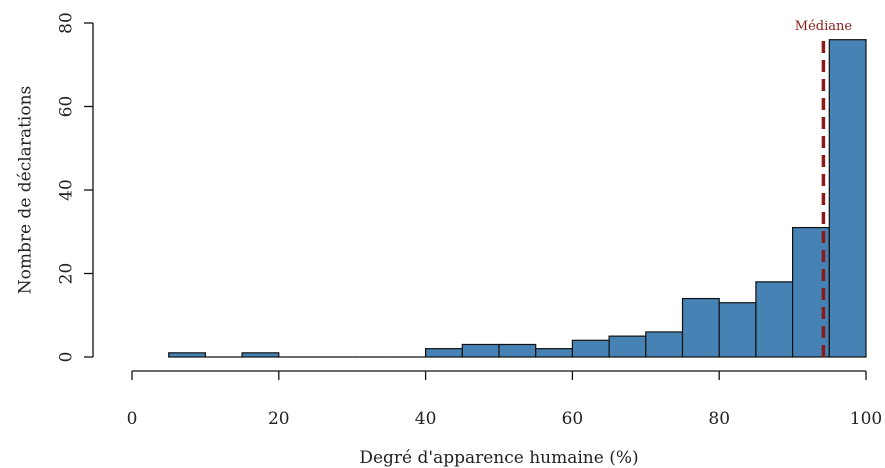 The width and height of the screenshot is (885, 468). I want to click on y-tick-label: 40, so click(67, 190).